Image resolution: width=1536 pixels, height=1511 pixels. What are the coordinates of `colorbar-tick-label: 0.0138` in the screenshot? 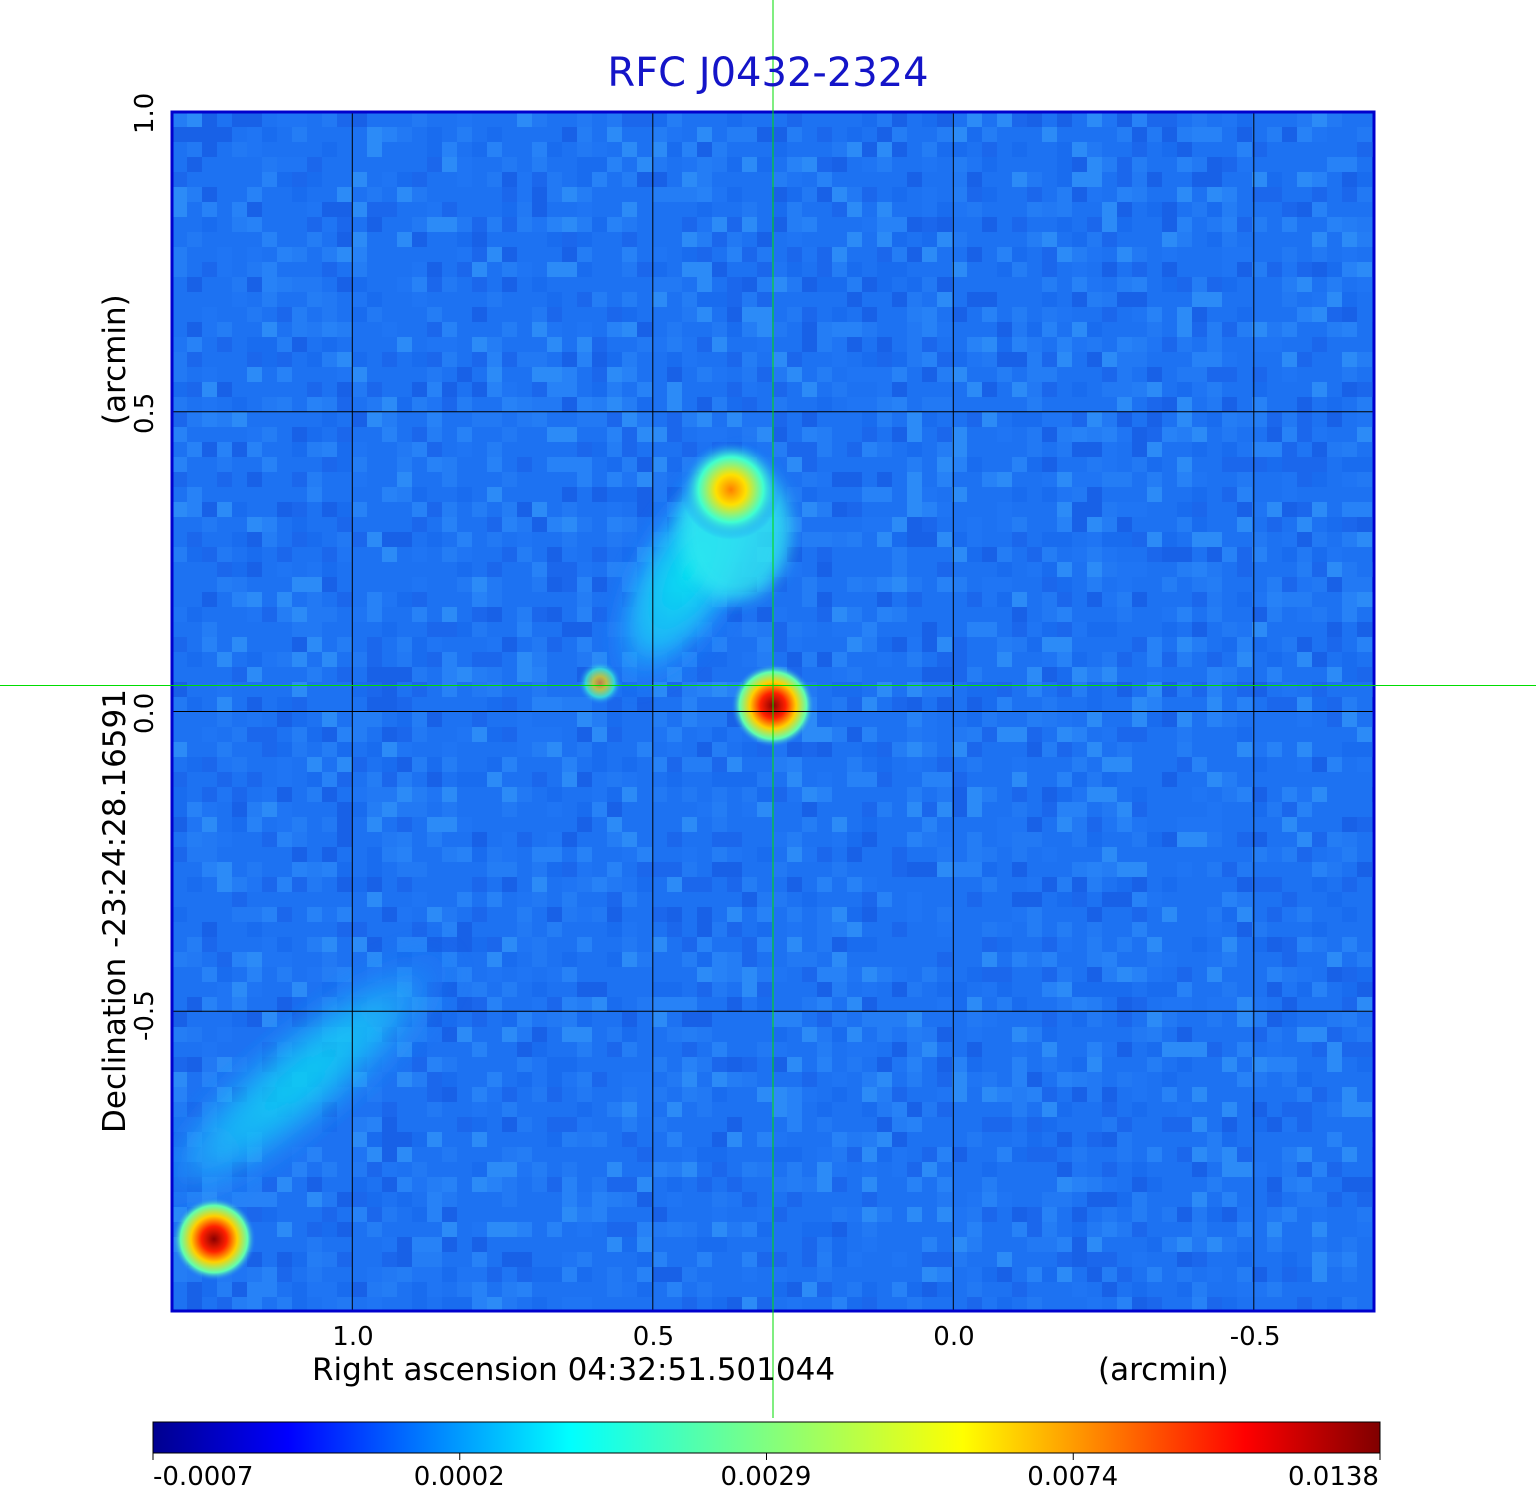 It's located at (1333, 1477).